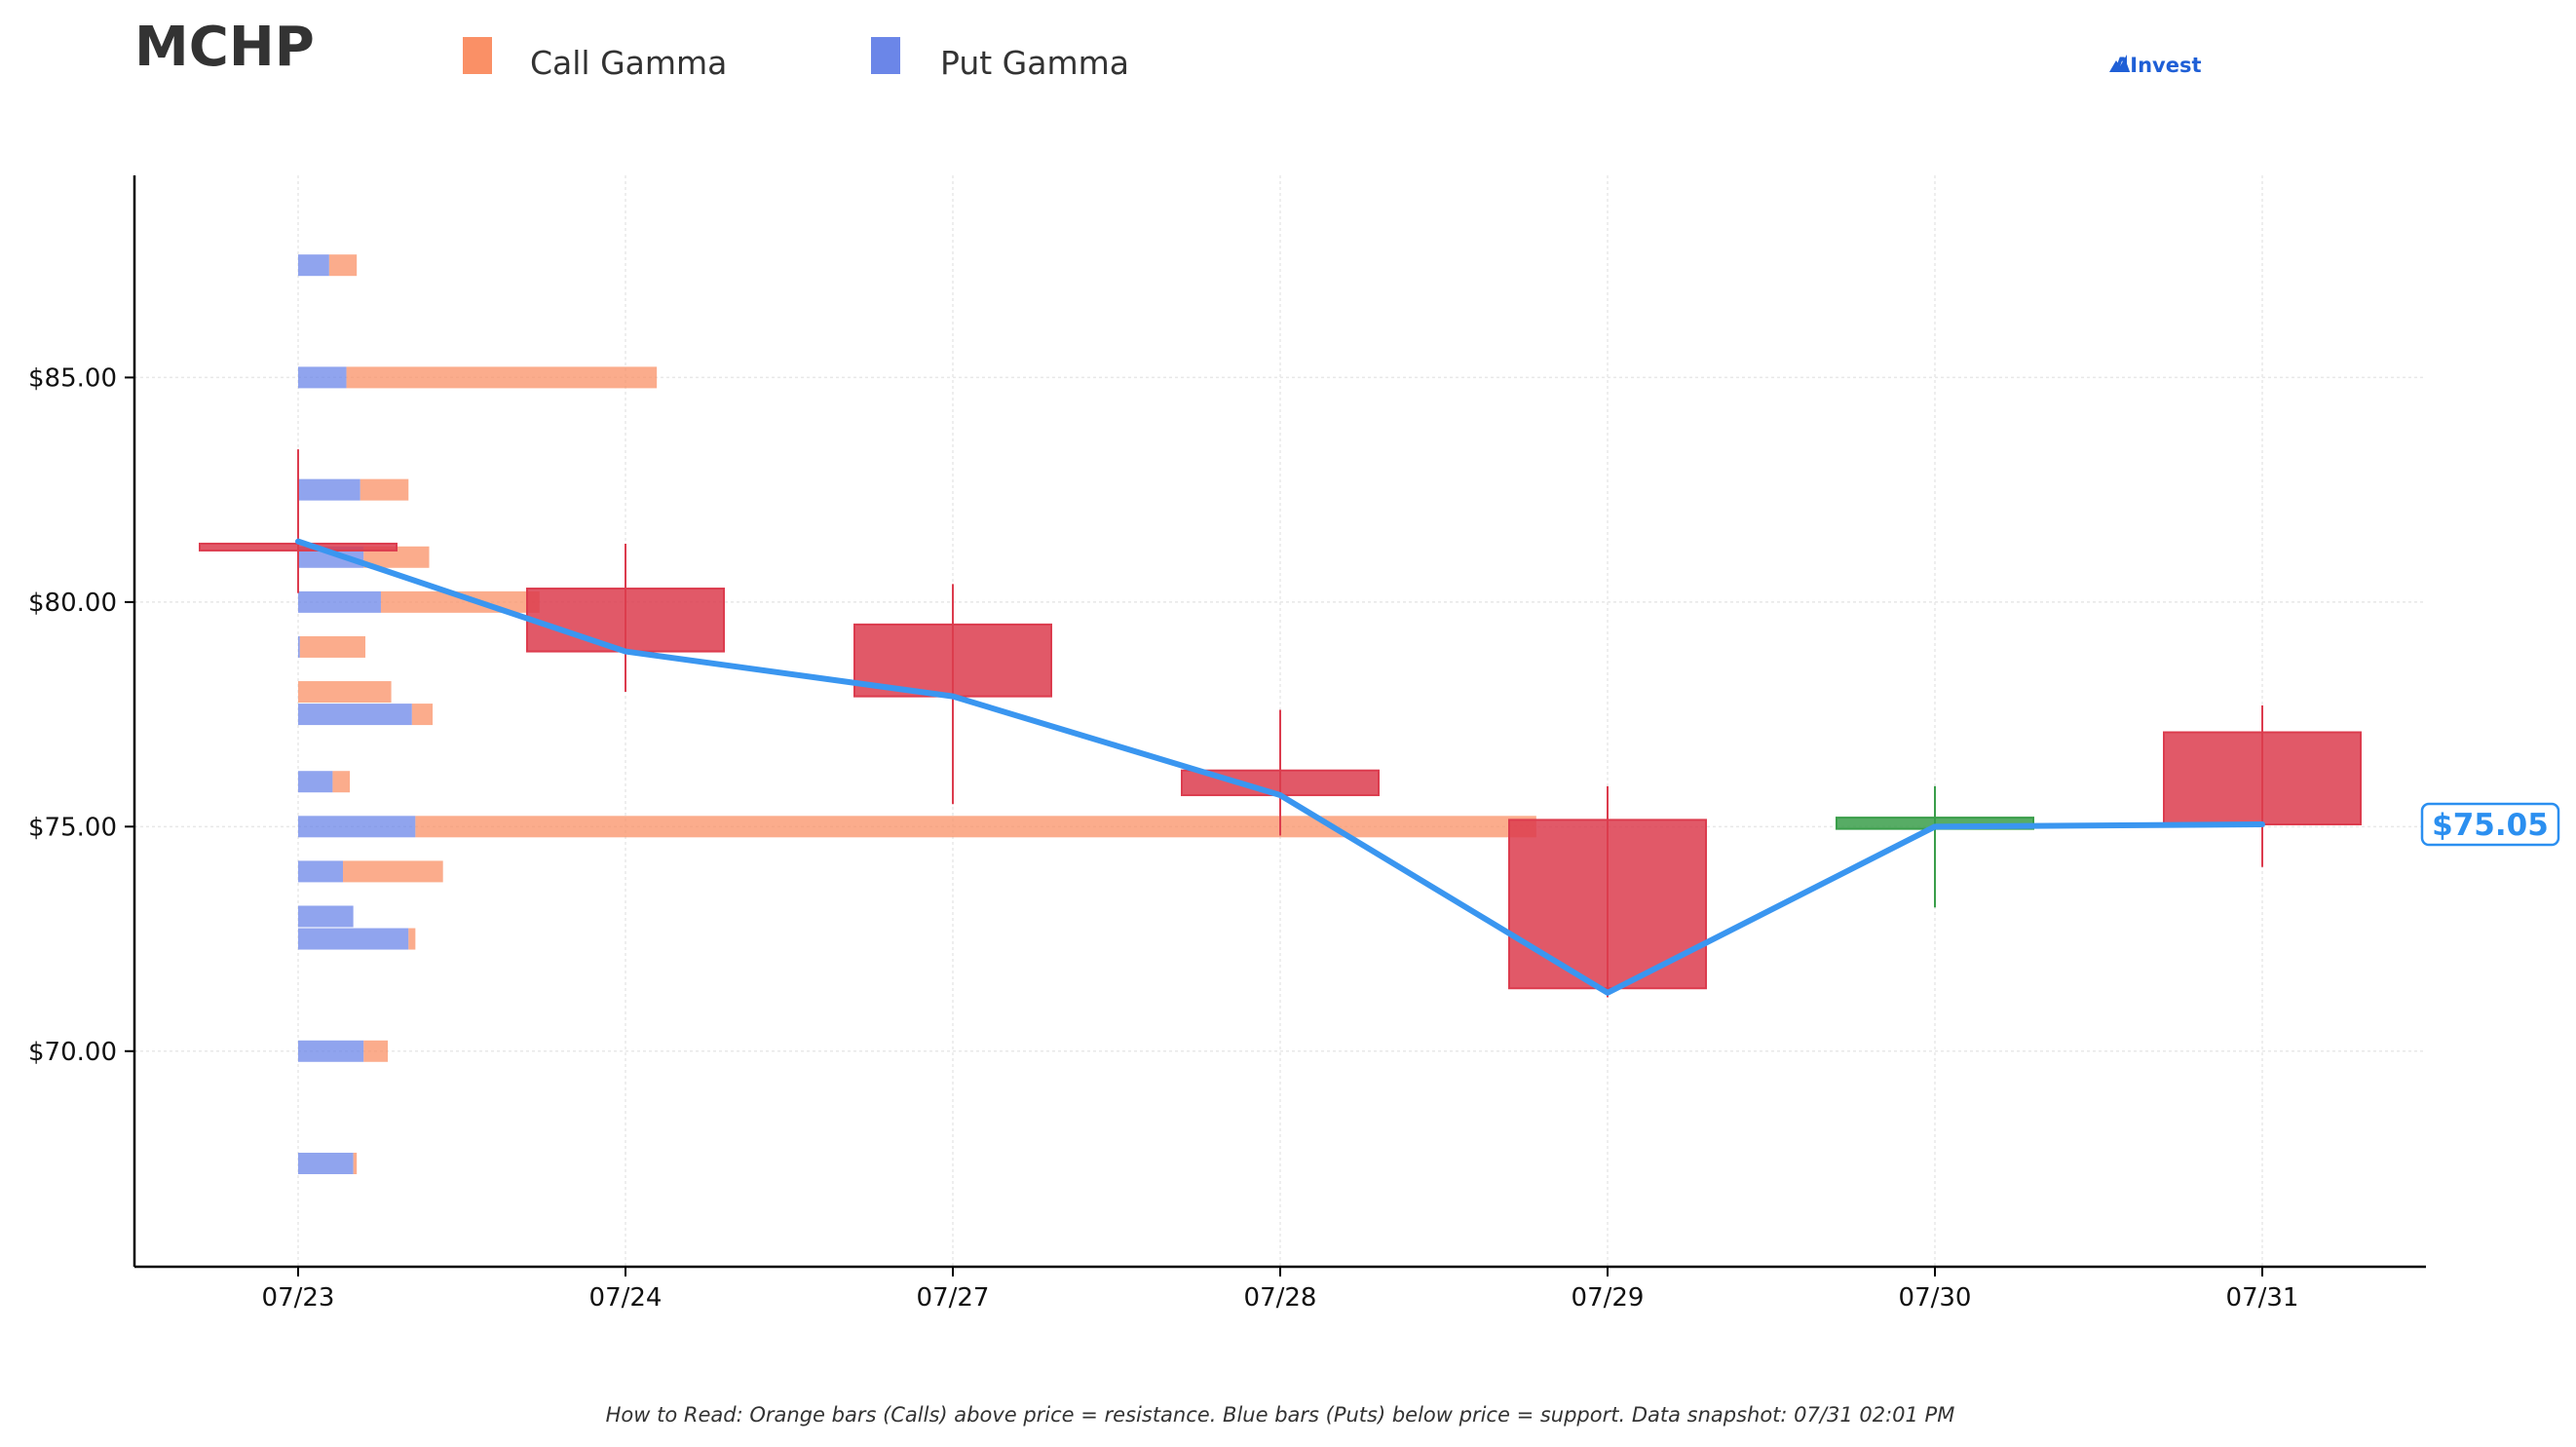 Image resolution: width=2576 pixels, height=1447 pixels. What do you see at coordinates (477, 55) in the screenshot?
I see `call-gamma-swatch` at bounding box center [477, 55].